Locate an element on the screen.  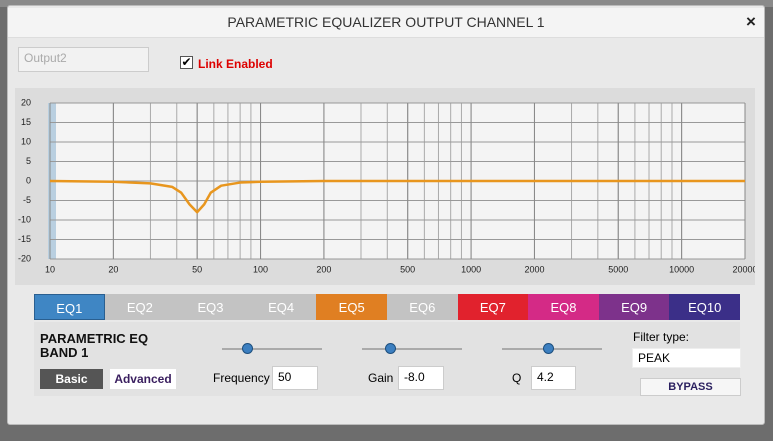
eq-tab: EQ1 is located at coordinates (69, 307).